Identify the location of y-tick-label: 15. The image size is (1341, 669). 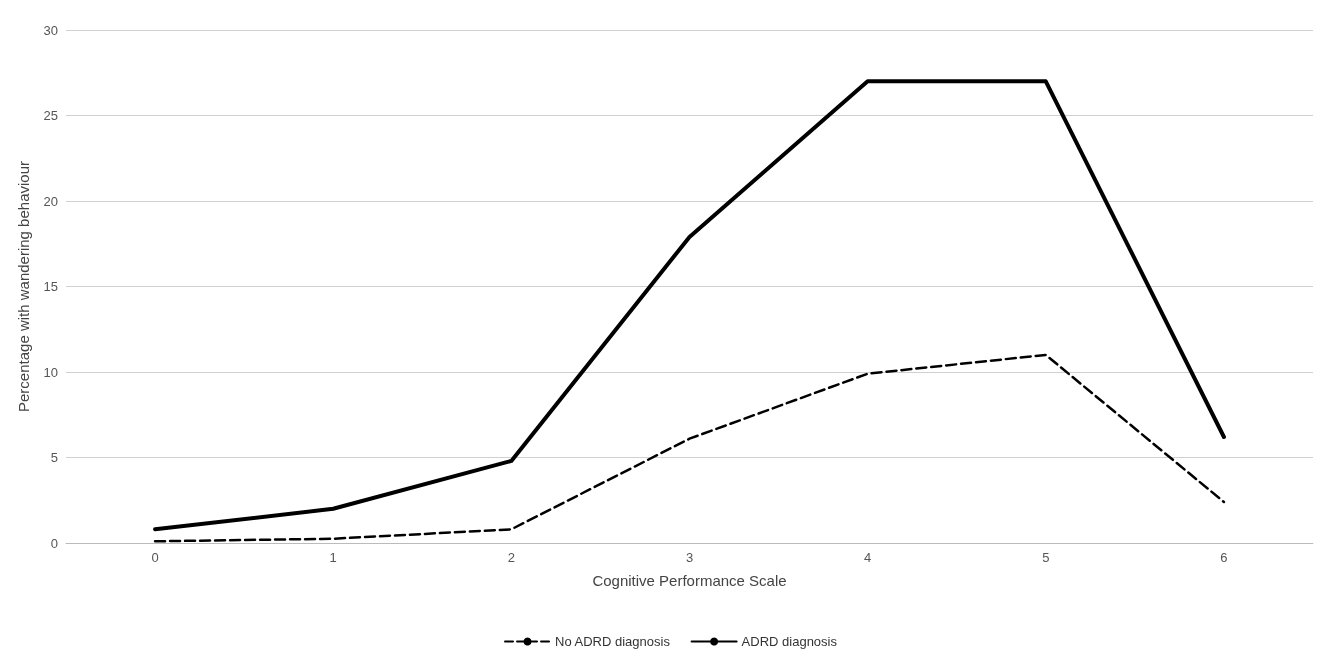
(50, 286).